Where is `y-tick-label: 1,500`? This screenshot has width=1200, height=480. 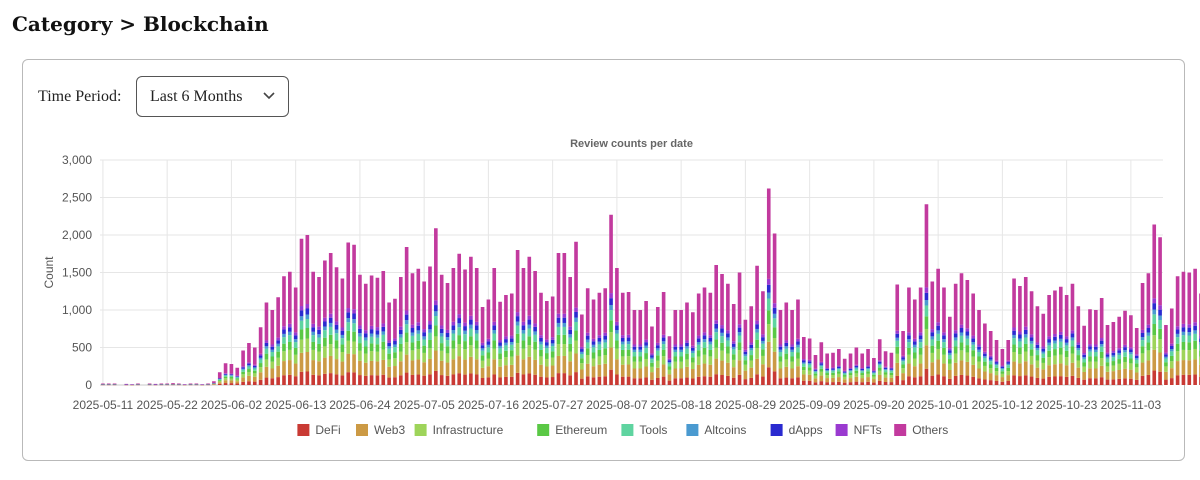 y-tick-label: 1,500 is located at coordinates (77, 273).